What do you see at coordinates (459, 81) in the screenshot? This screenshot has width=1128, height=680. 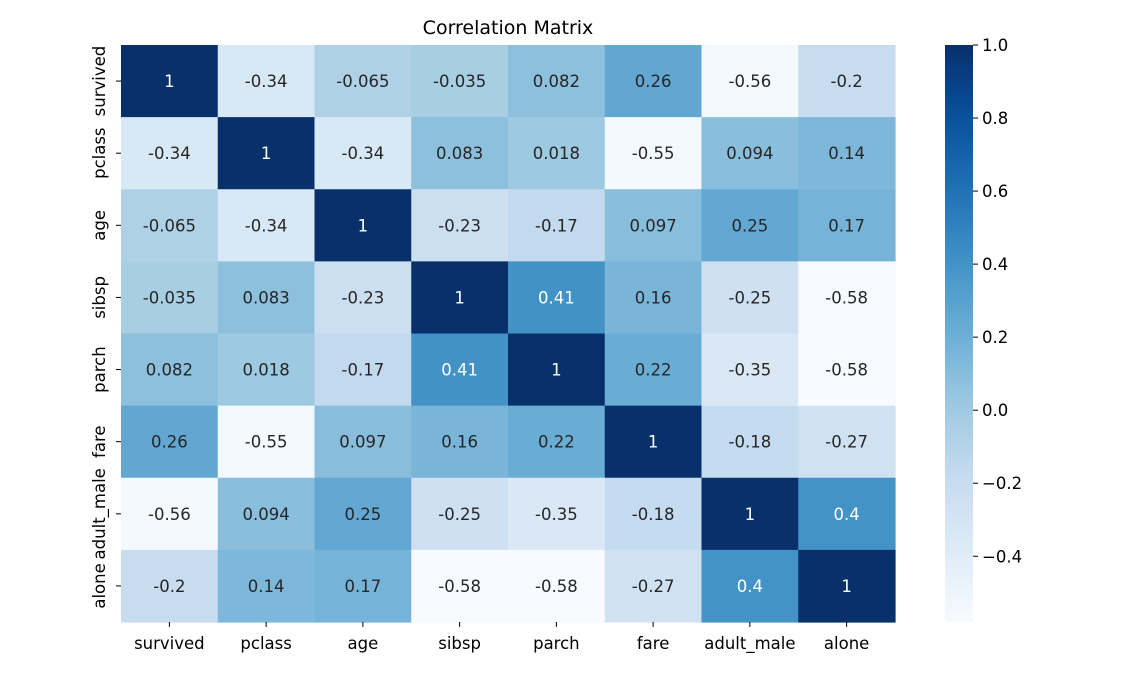 I see `annotation-survived-sibsp: -0.035` at bounding box center [459, 81].